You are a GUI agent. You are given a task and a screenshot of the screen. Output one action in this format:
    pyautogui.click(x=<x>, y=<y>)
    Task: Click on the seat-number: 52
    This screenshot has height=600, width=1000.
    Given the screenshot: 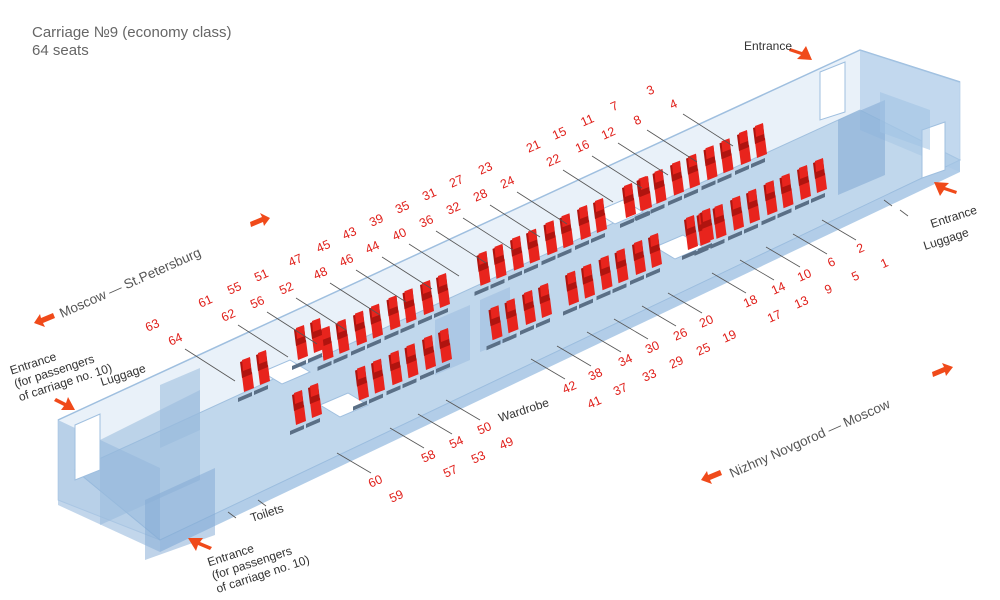 What is the action you would take?
    pyautogui.click(x=286, y=288)
    